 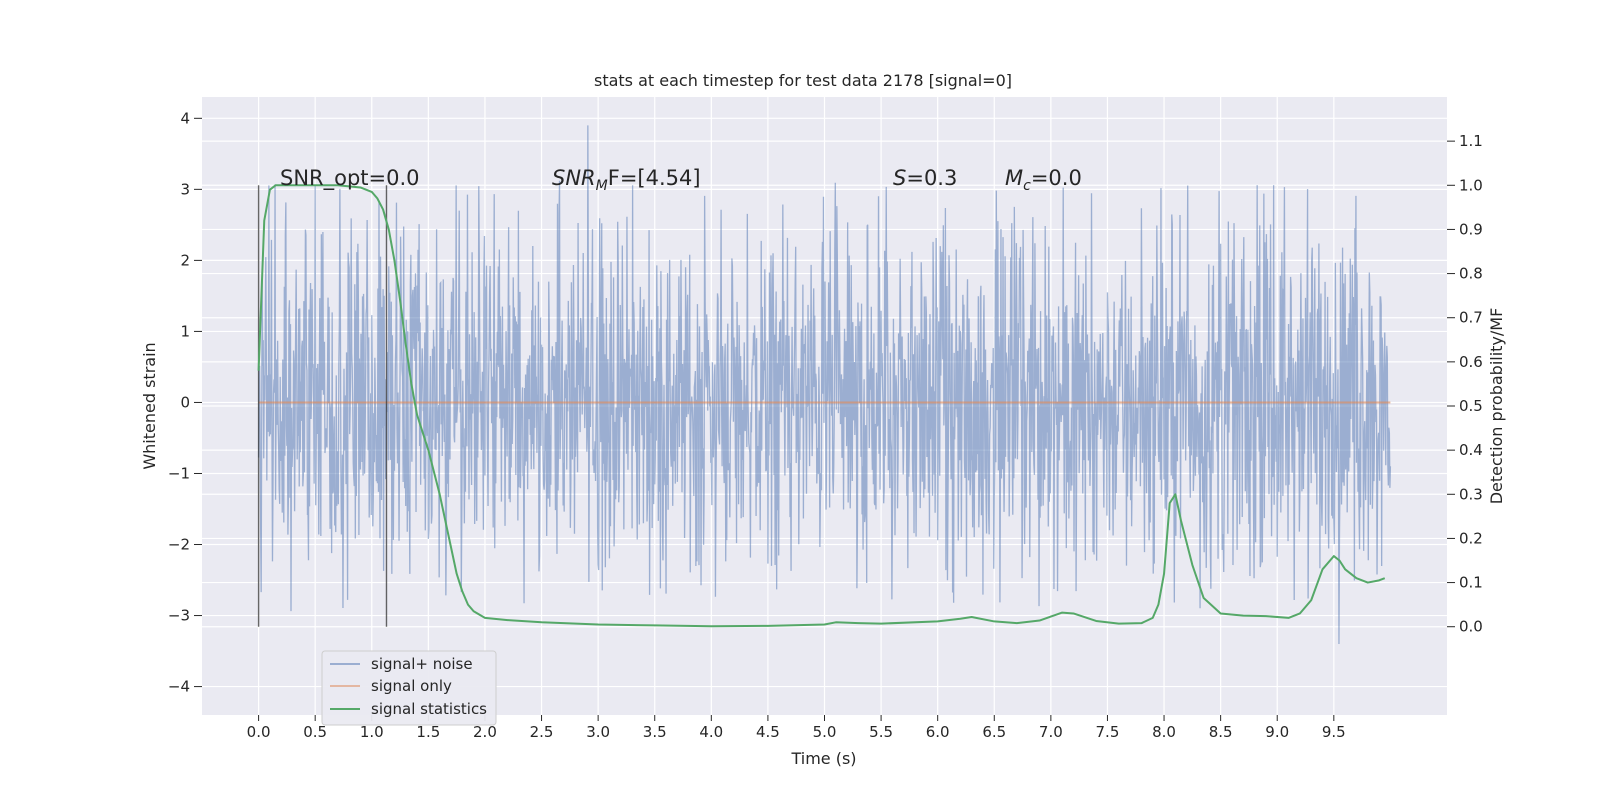 I want to click on y-left-tick-label: 0, so click(x=185, y=402).